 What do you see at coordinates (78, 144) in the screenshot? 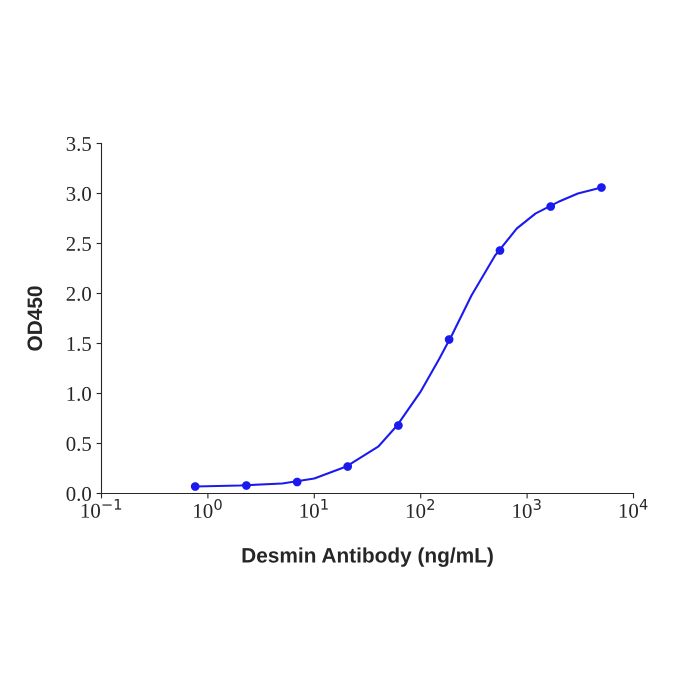
I see `y-tick-label: 3.5` at bounding box center [78, 144].